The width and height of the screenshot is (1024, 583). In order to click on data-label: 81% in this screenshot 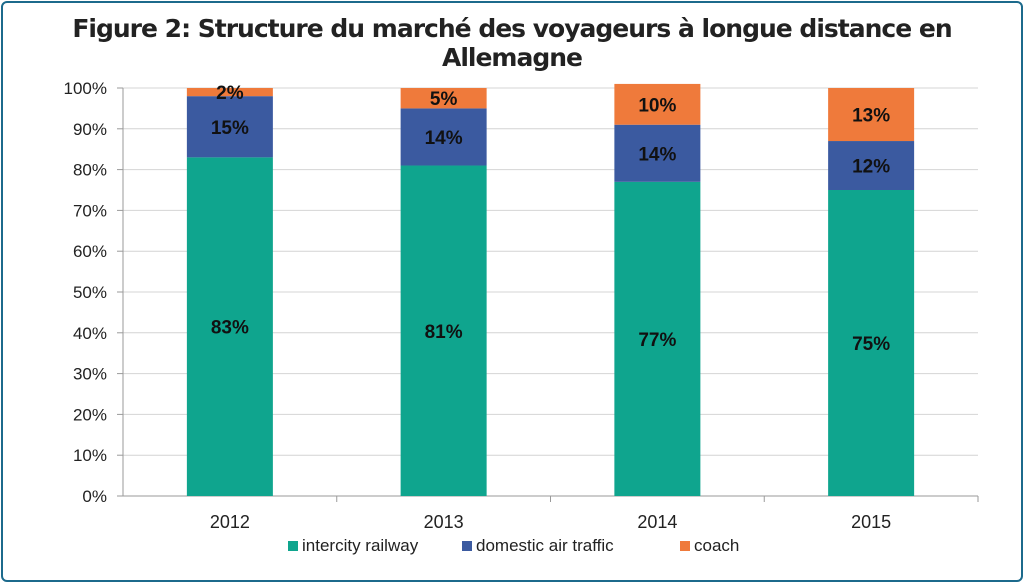, I will do `click(444, 332)`.